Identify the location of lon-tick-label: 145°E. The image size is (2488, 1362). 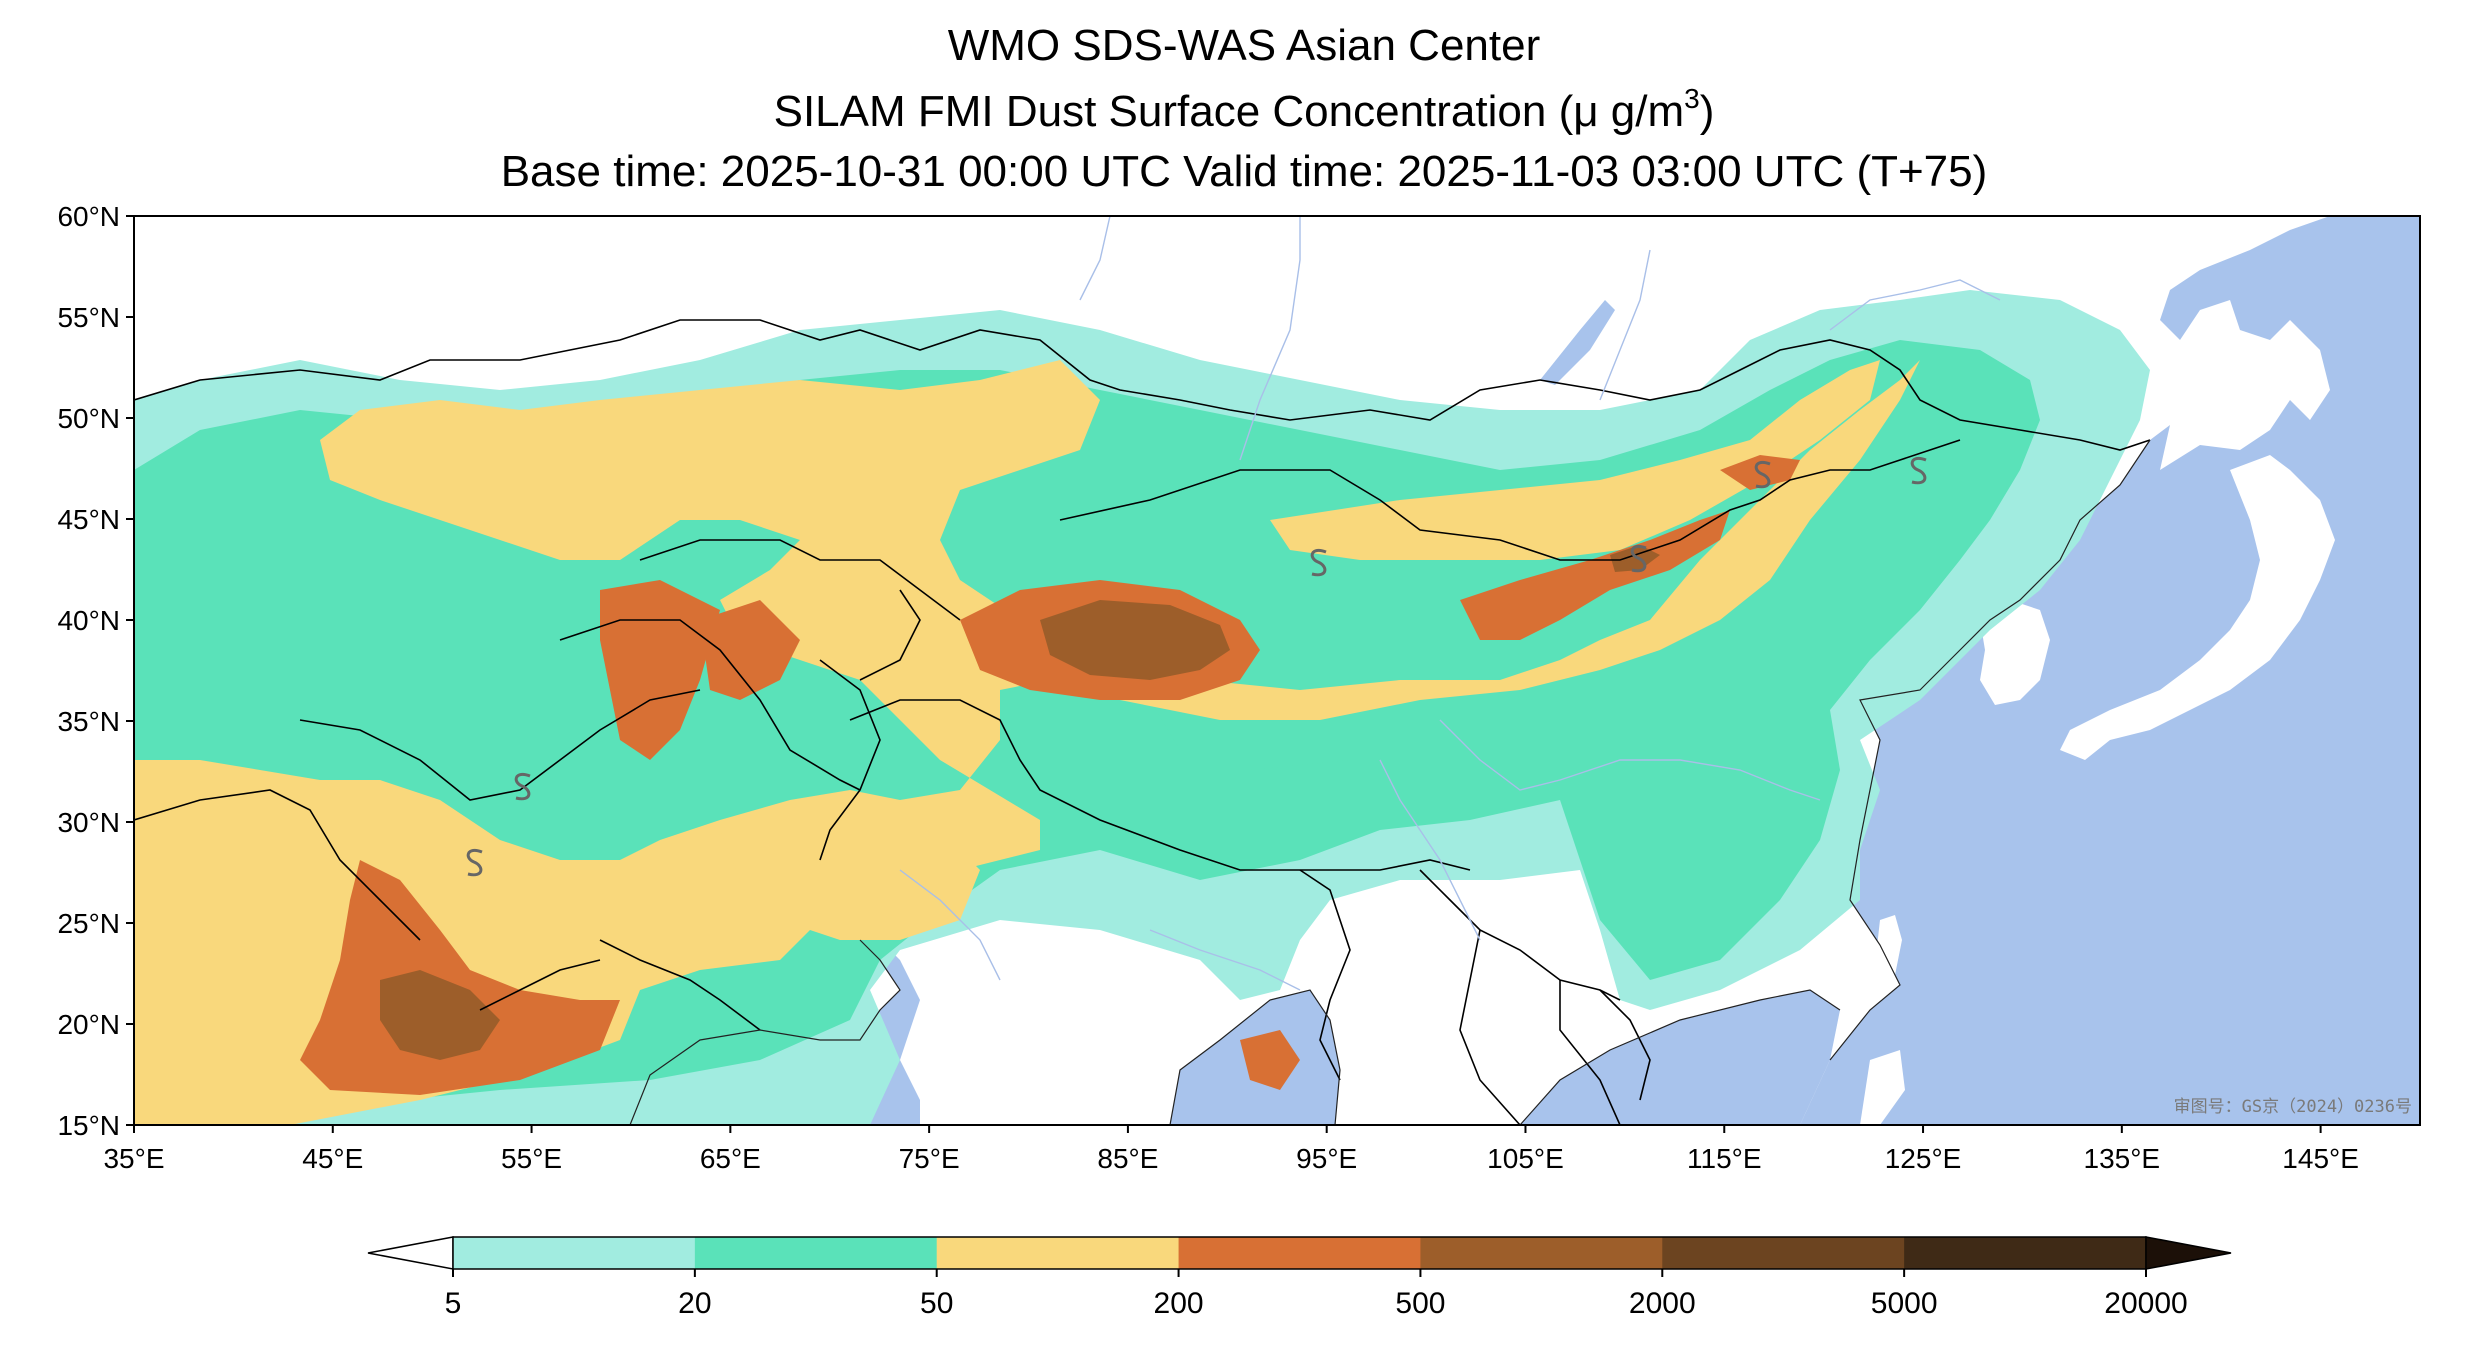
(2320, 1158).